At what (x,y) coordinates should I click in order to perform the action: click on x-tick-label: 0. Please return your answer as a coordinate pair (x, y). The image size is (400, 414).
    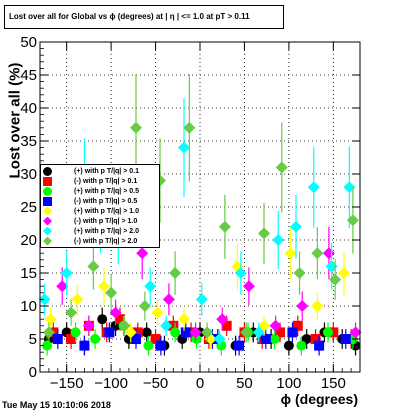
    Looking at the image, I should click on (200, 383).